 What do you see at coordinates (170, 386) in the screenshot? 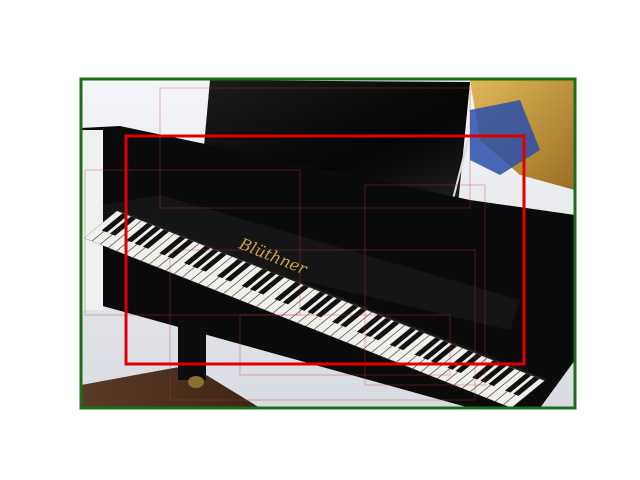
I see `floor` at bounding box center [170, 386].